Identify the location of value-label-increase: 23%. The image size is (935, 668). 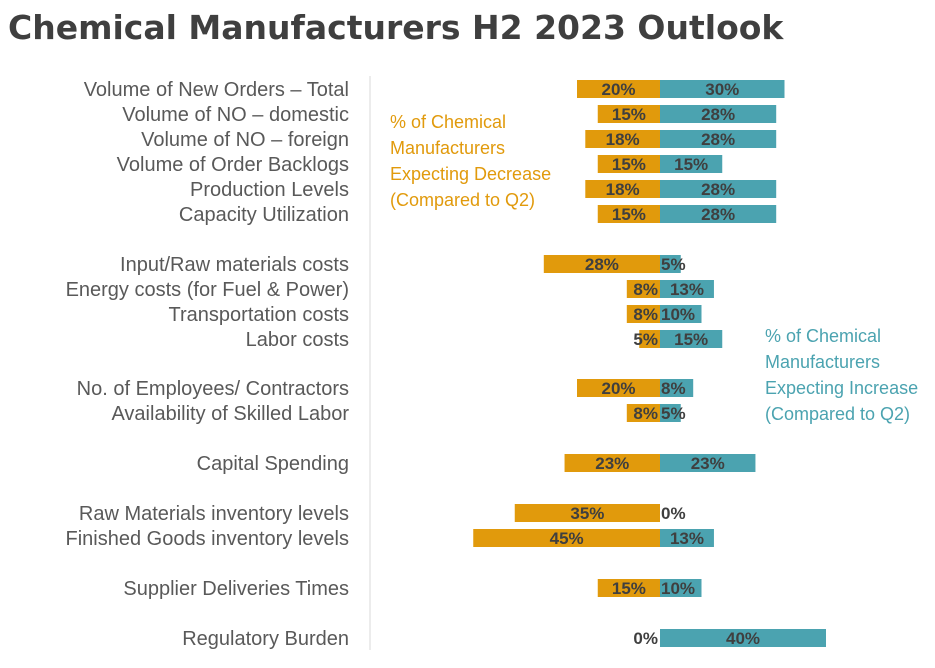
(708, 463).